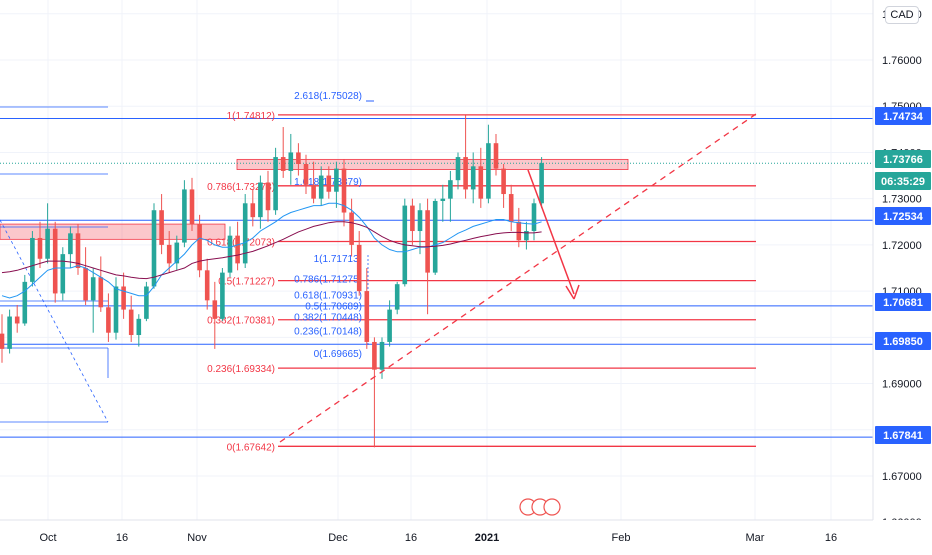 The width and height of the screenshot is (932, 555). I want to click on left-dashed-diagonal, so click(54, 321).